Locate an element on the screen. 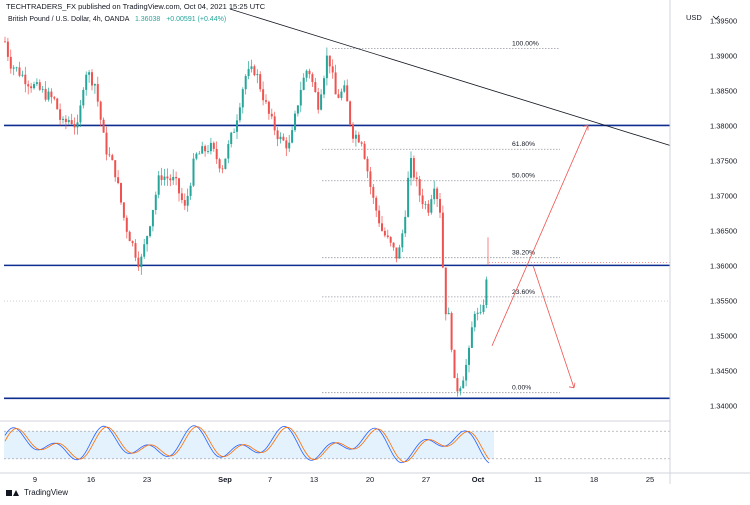  tradingview-footer: TradingView is located at coordinates (37, 492).